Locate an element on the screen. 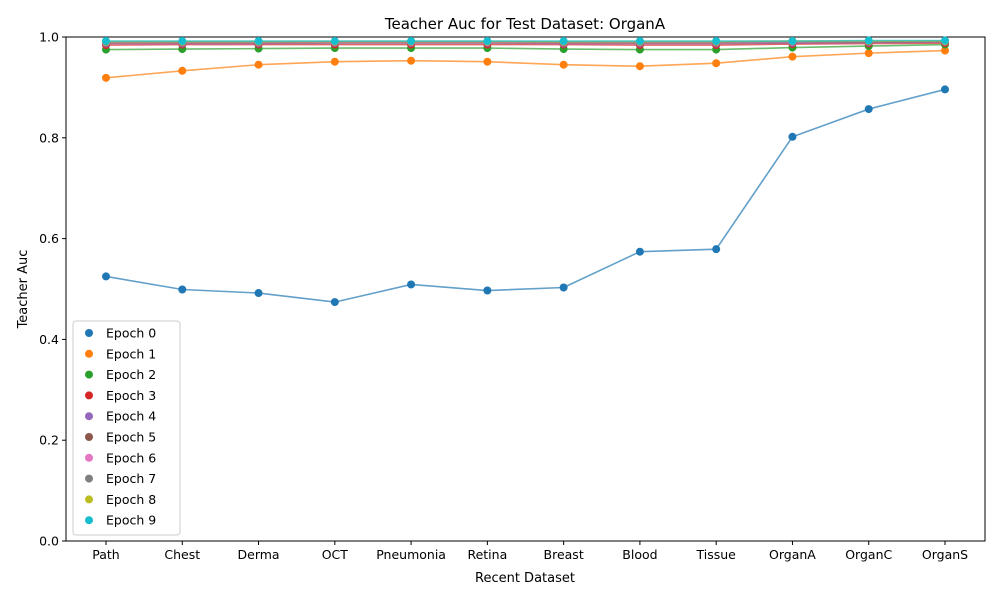 The image size is (1000, 600). x-tick-label-chest: Chest is located at coordinates (182, 554).